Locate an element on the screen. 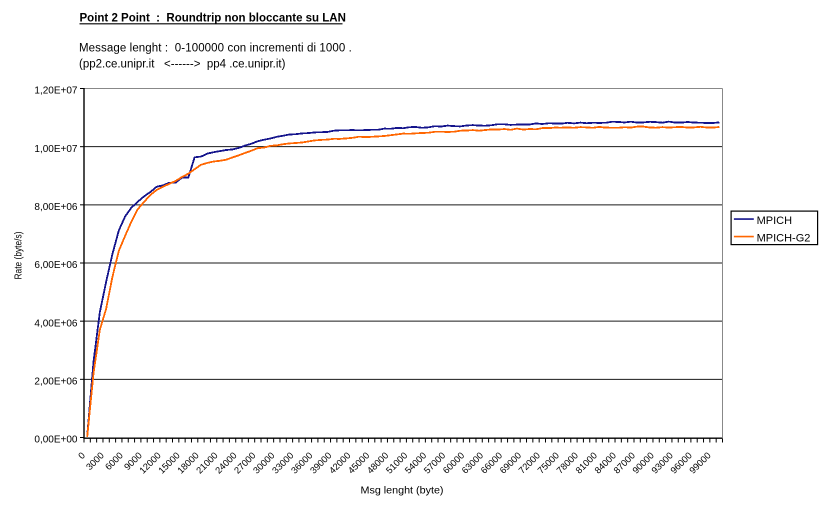  svg-text: 6,00E+06 is located at coordinates (56, 265).